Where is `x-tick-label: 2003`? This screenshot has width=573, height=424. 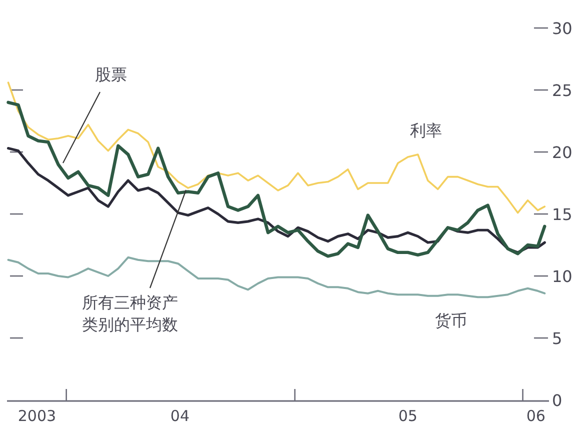 x-tick-label: 2003 is located at coordinates (37, 415).